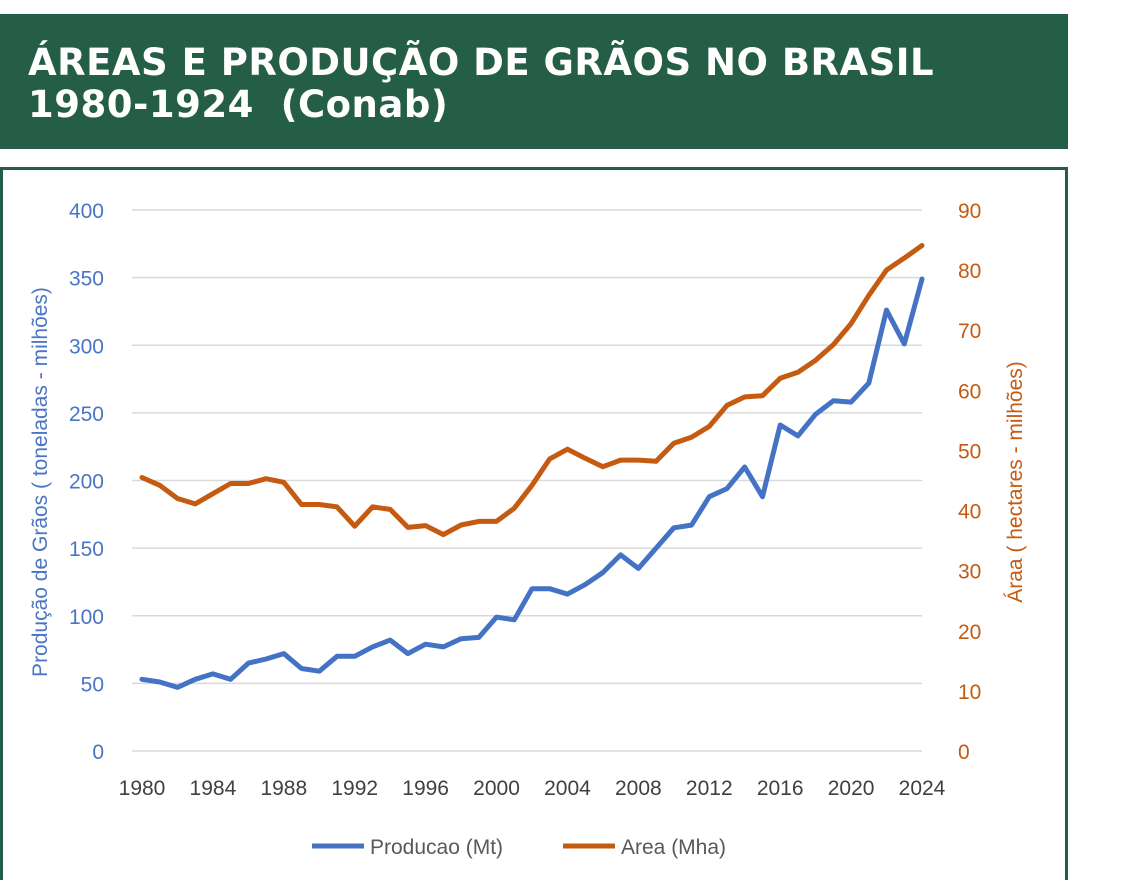  What do you see at coordinates (1015, 482) in the screenshot?
I see `right-axis-title: Áraa ( hectares - milhões)` at bounding box center [1015, 482].